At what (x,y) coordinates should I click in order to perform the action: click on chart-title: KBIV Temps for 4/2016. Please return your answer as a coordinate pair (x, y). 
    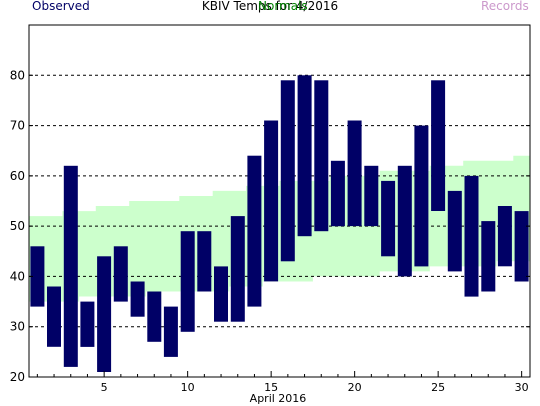
    Looking at the image, I should click on (270, 6).